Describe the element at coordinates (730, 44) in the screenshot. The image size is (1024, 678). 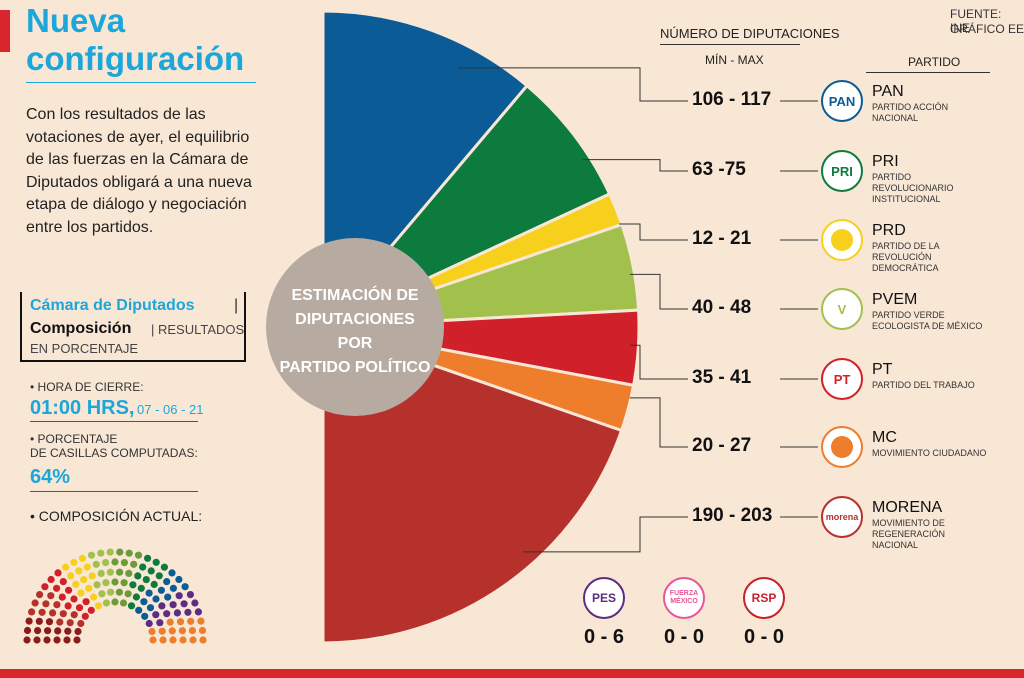
I see `range-header-rule` at that location.